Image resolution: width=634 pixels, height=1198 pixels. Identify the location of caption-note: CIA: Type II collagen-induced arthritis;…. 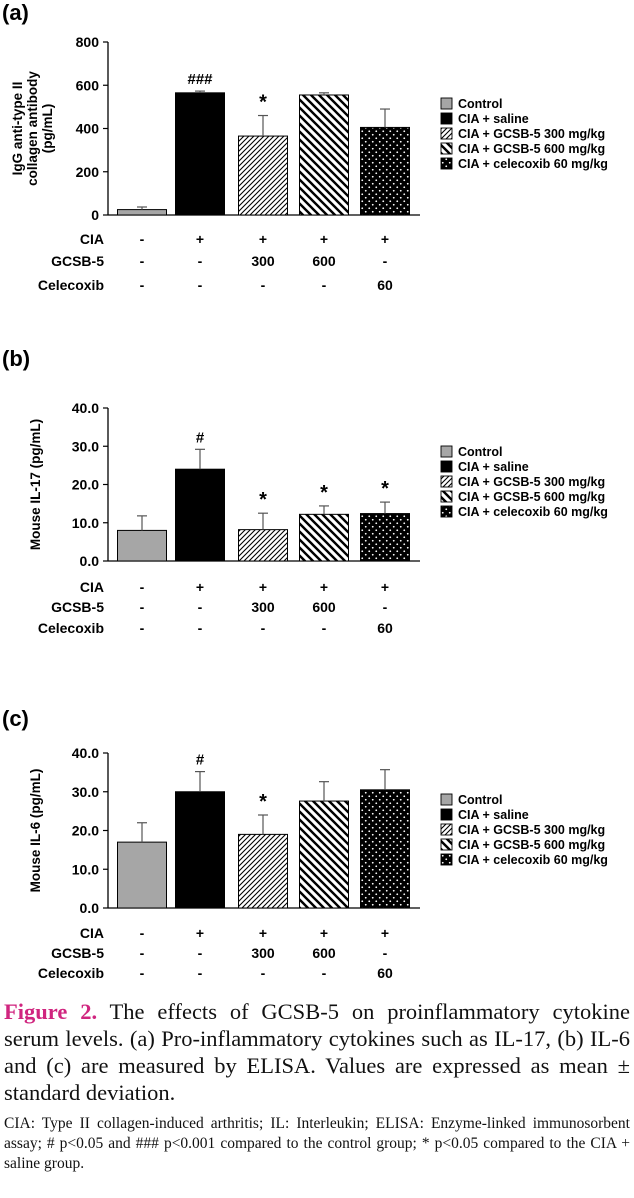
(317, 1143).